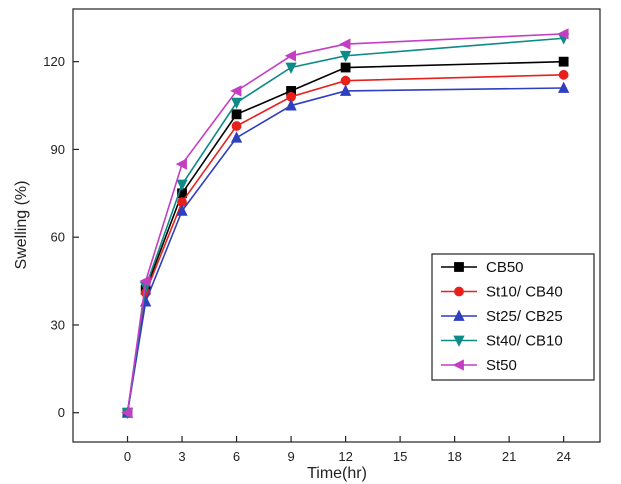 Image resolution: width=621 pixels, height=484 pixels. Describe the element at coordinates (501, 365) in the screenshot. I see `legend-label: St50` at that location.